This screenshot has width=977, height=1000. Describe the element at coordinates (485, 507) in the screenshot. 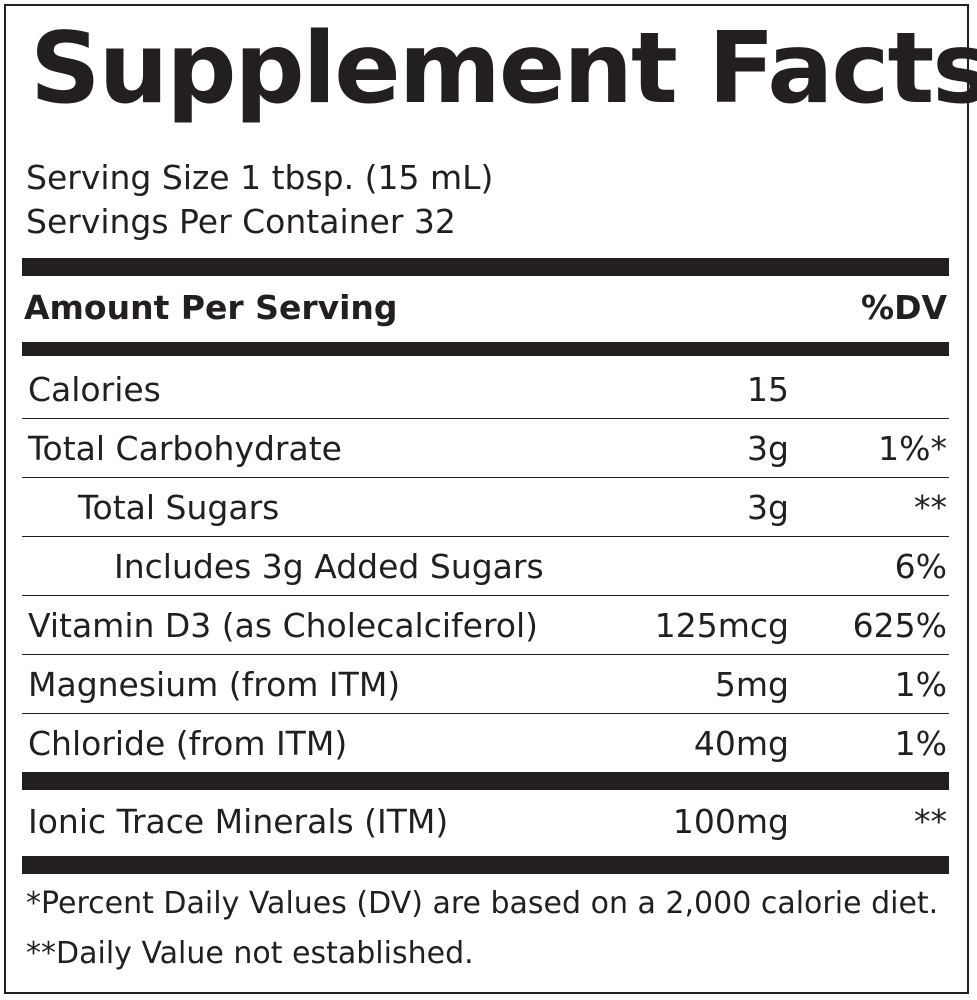

I see `nutrient-row: Total Sugars 3g **` at that location.